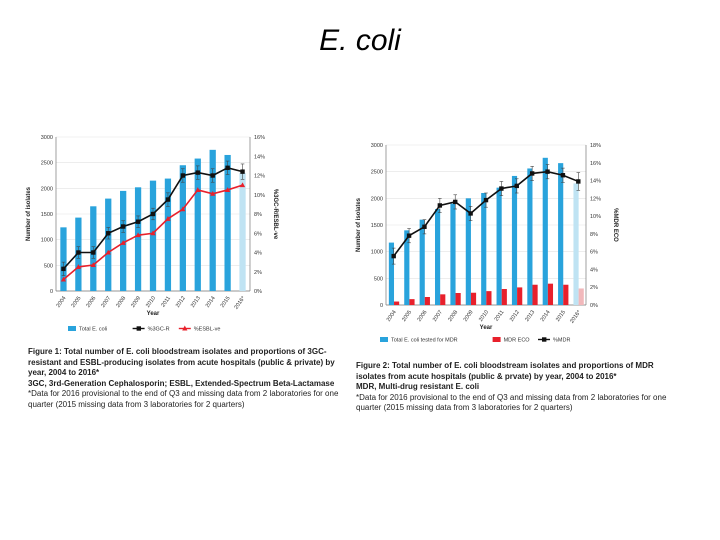 The height and width of the screenshot is (540, 720). What do you see at coordinates (258, 234) in the screenshot?
I see `y2-tick-label: 6%` at bounding box center [258, 234].